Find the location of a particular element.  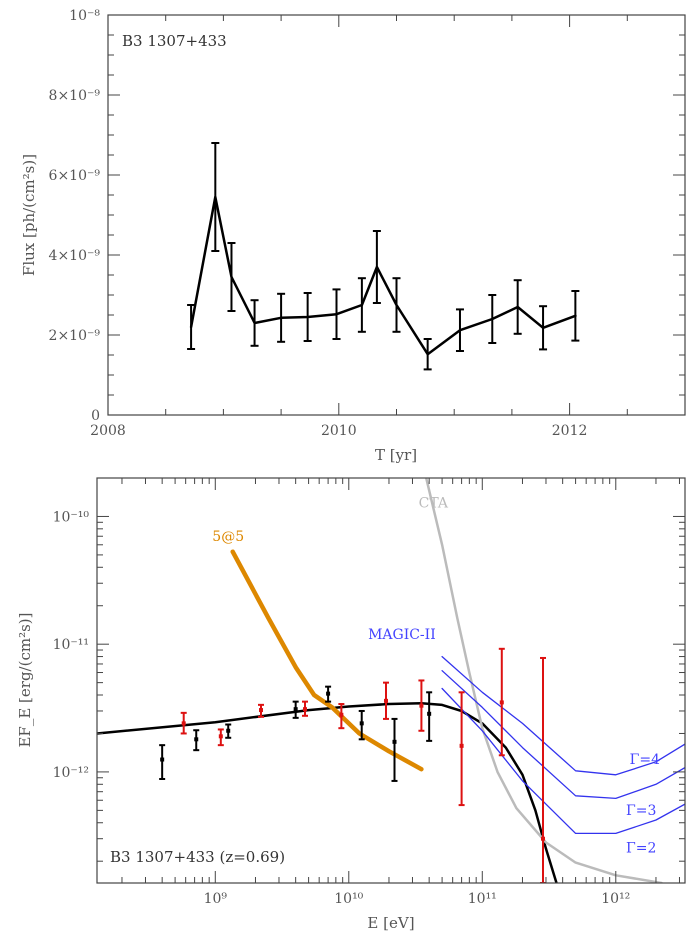

y-tick-label: 10⁻¹¹ is located at coordinates (71, 645).